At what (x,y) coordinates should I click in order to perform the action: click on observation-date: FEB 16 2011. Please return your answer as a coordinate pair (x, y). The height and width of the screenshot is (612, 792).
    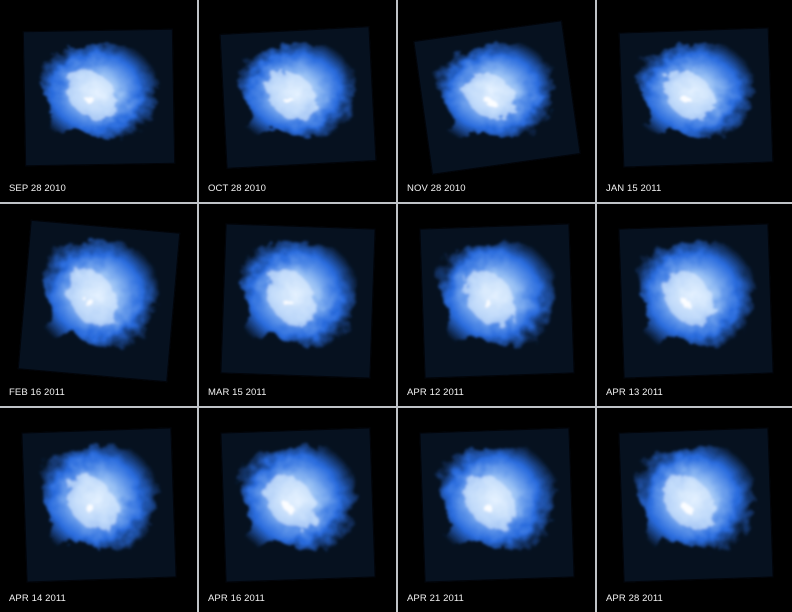
    Looking at the image, I should click on (37, 392).